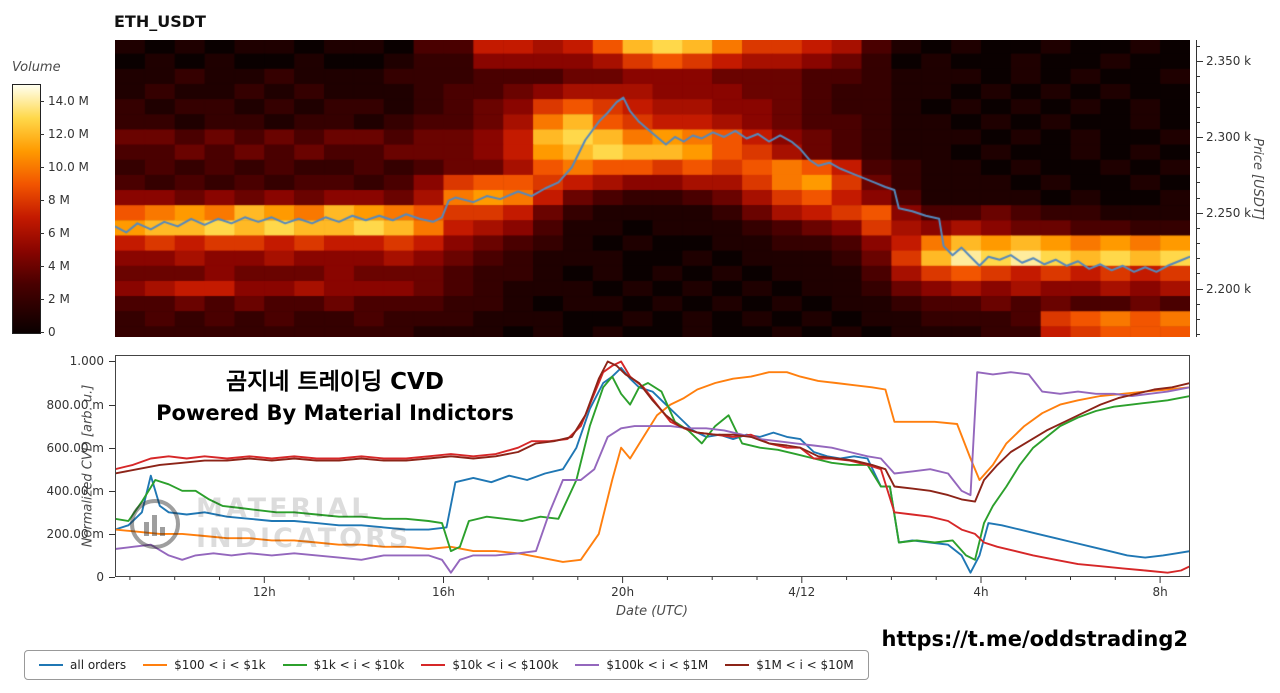 Image resolution: width=1280 pixels, height=693 pixels. Describe the element at coordinates (623, 592) in the screenshot. I see `cvd-x-tick-label: 20h` at that location.